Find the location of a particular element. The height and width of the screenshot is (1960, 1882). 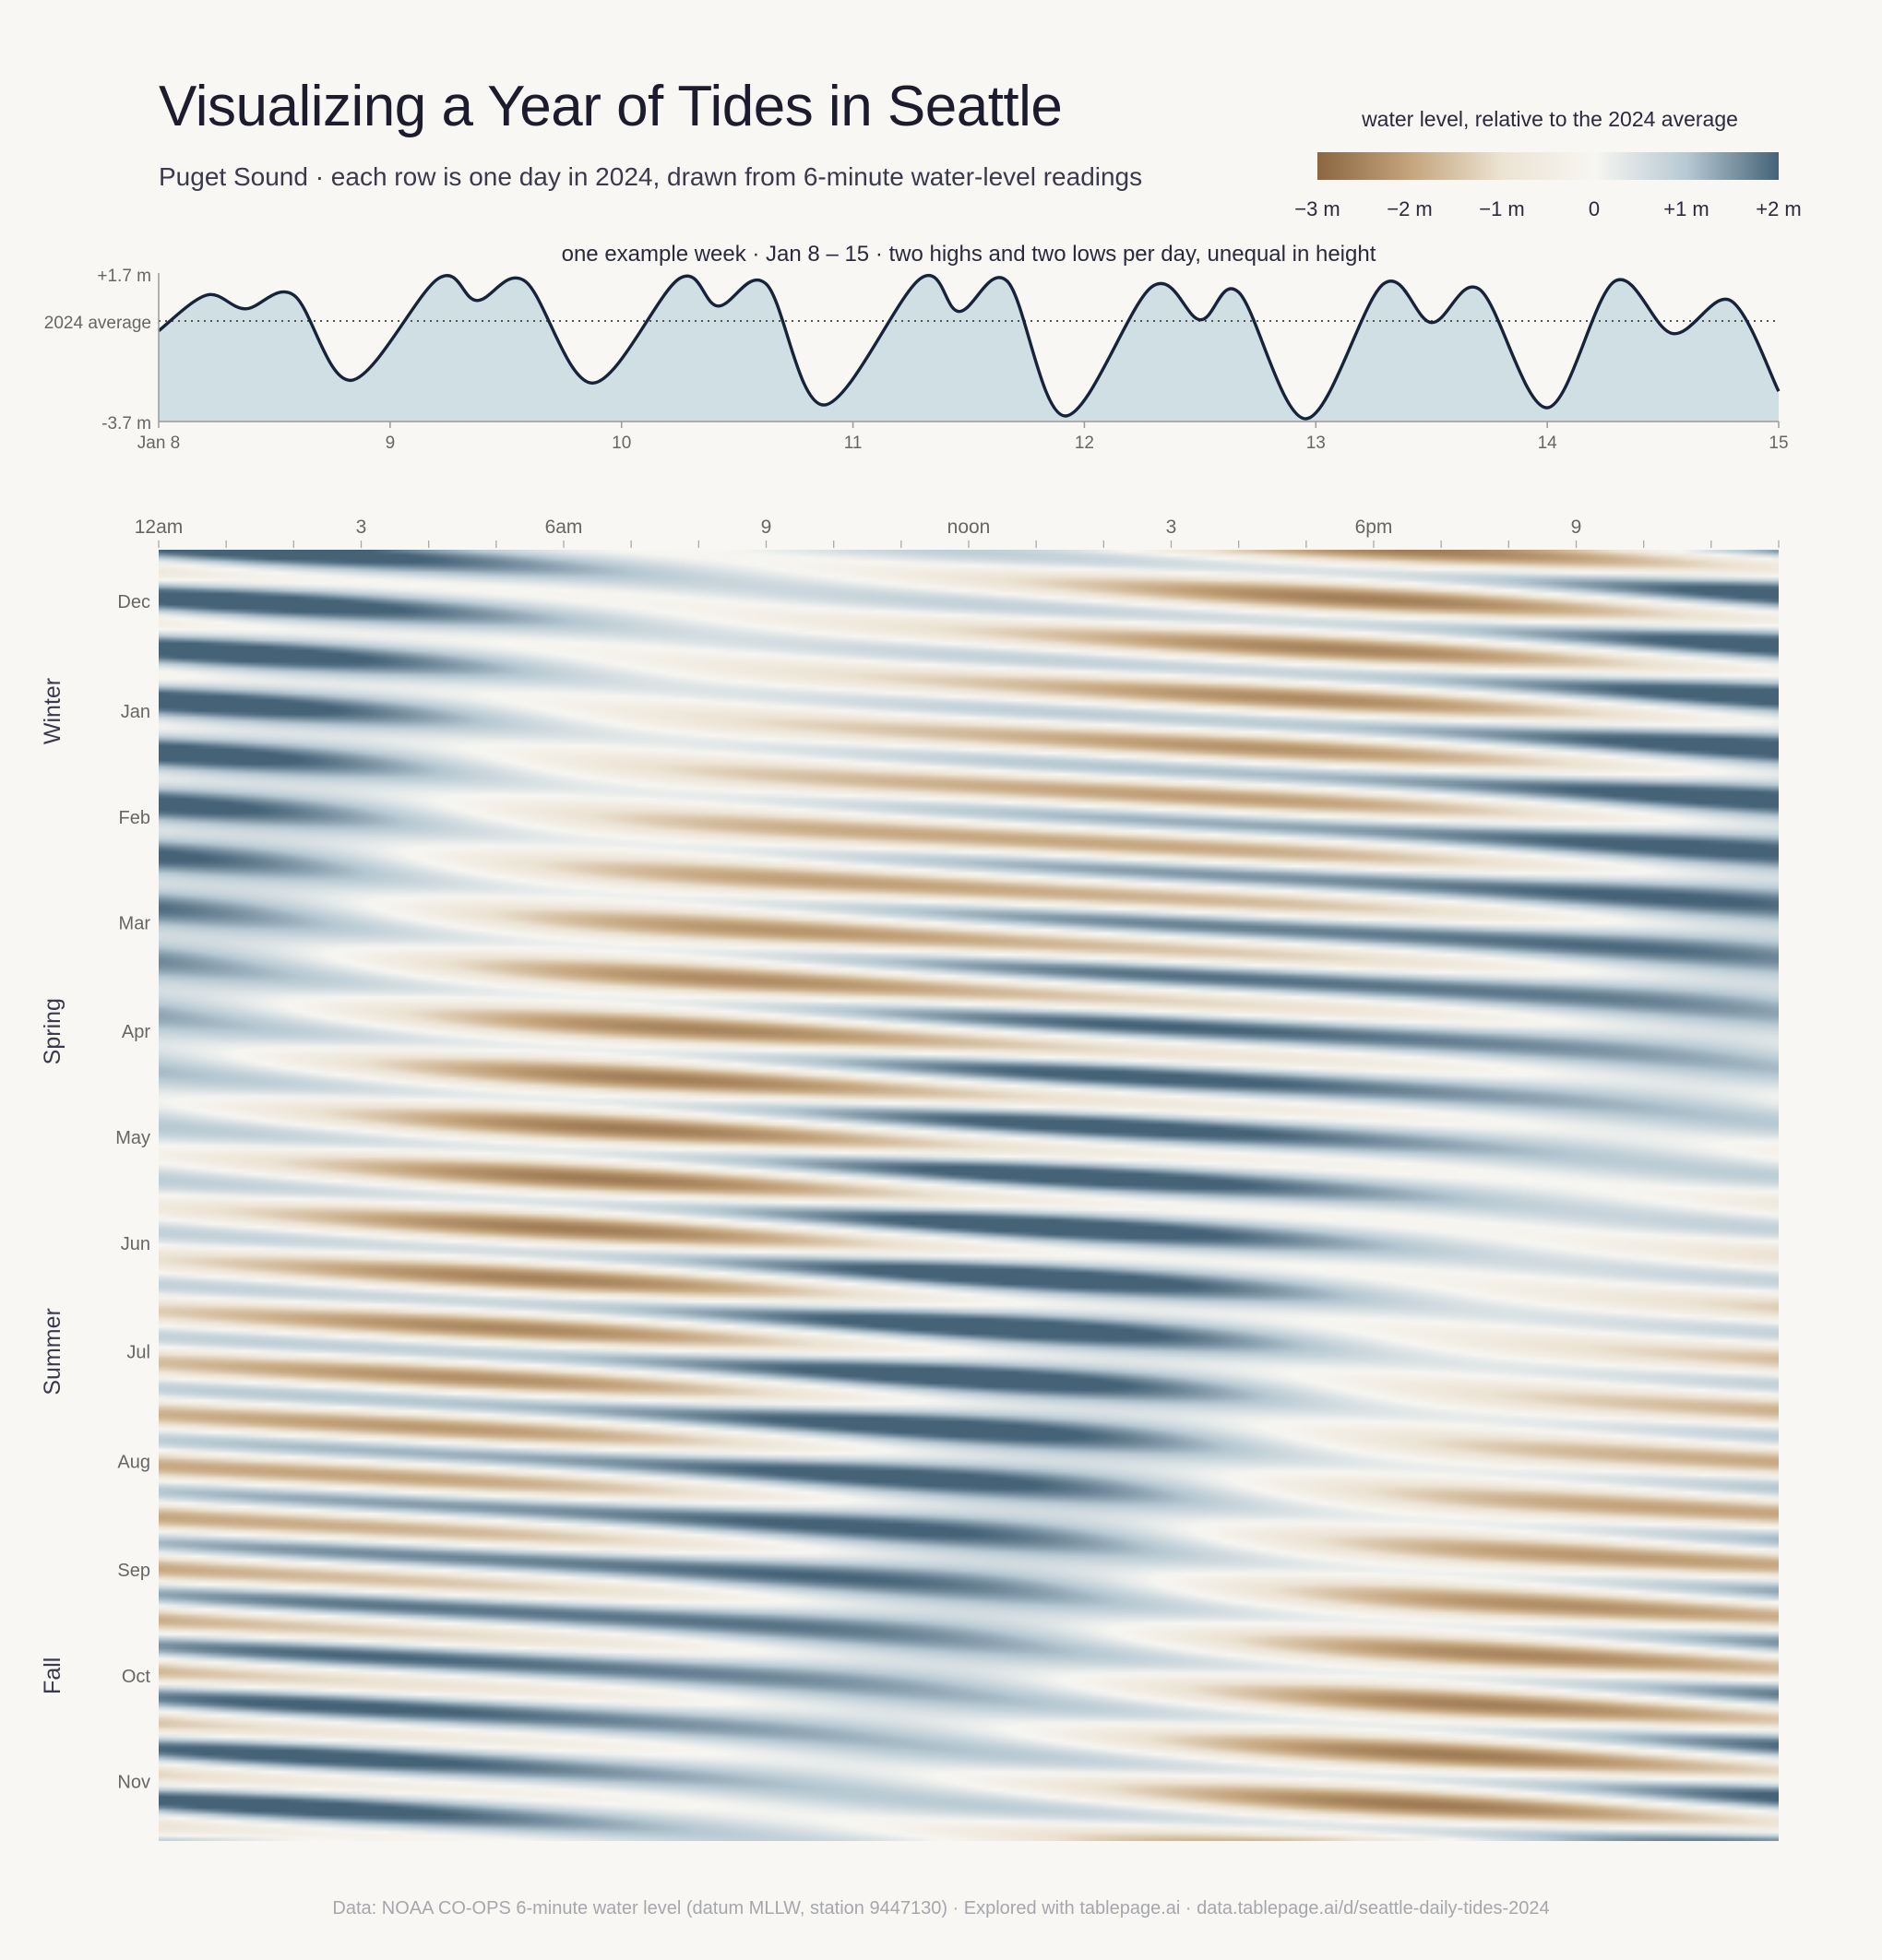

week-x-tick-label: 11 is located at coordinates (853, 443).